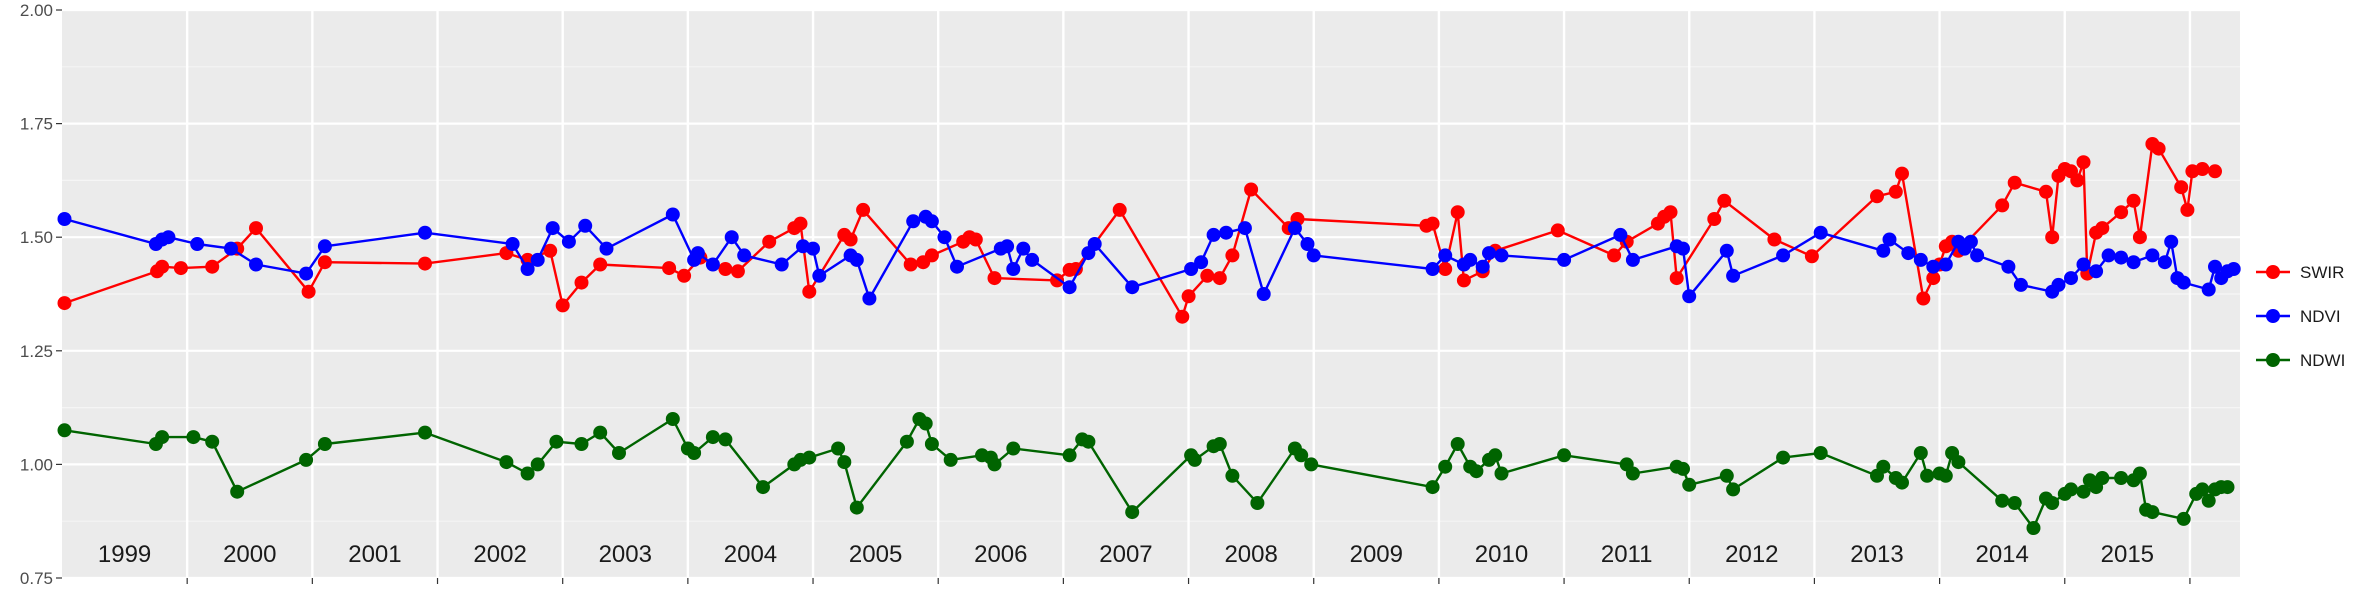  What do you see at coordinates (750, 554) in the screenshot?
I see `year-label: 2004` at bounding box center [750, 554].